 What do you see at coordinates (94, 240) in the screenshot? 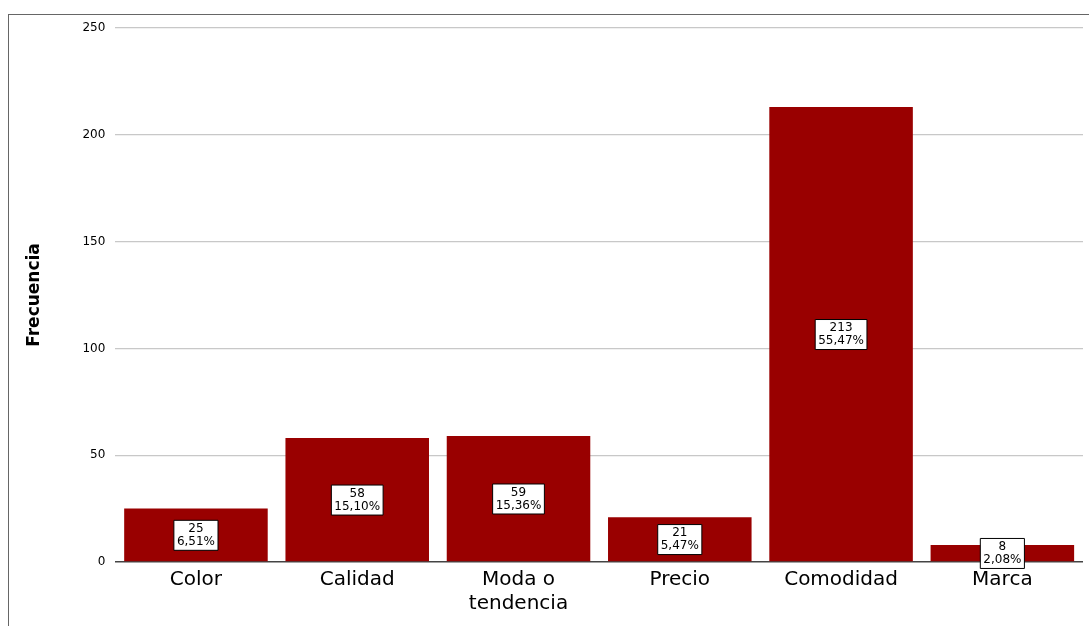
I see `y-tick-label: 150` at bounding box center [94, 240].